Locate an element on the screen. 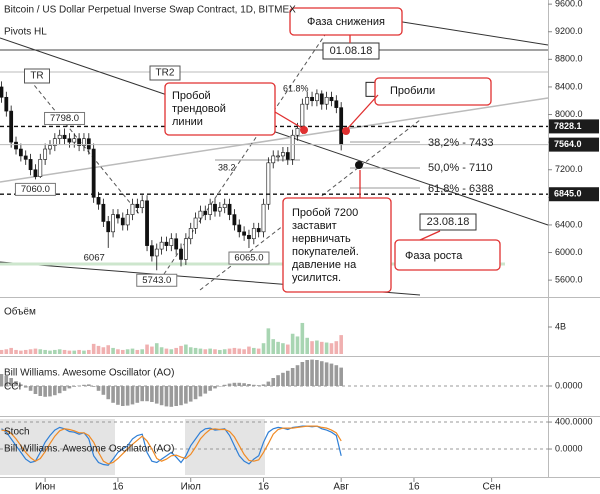 The image size is (600, 494). pivot-label: 7798.0 is located at coordinates (64, 118).